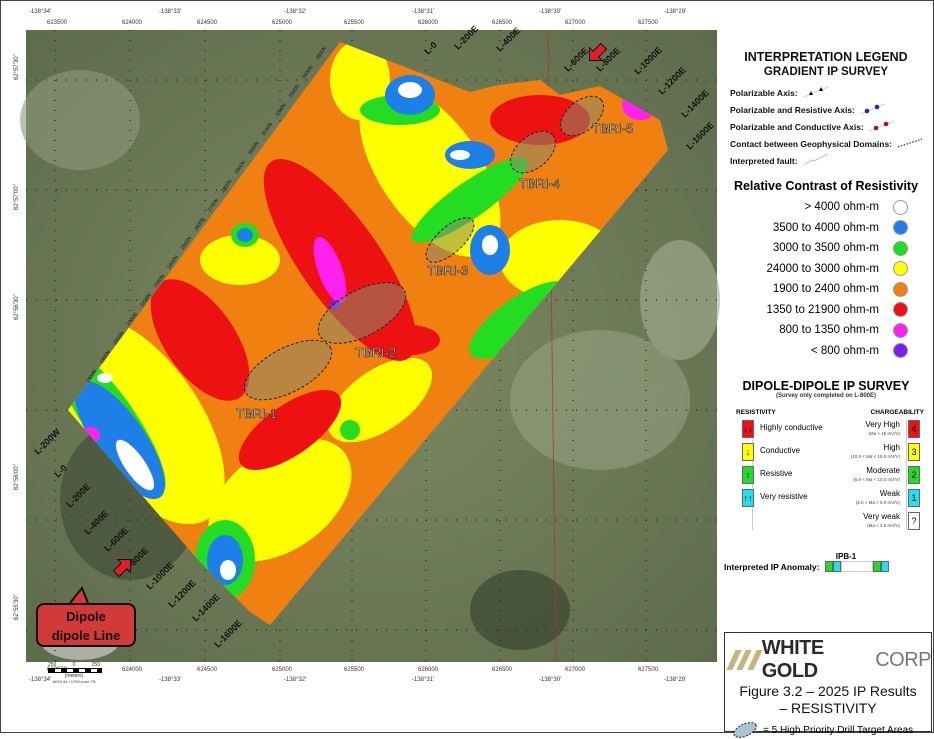 Image resolution: width=934 pixels, height=739 pixels. What do you see at coordinates (17, 307) in the screenshot?
I see `latitude-label: 62°56'30"` at bounding box center [17, 307].